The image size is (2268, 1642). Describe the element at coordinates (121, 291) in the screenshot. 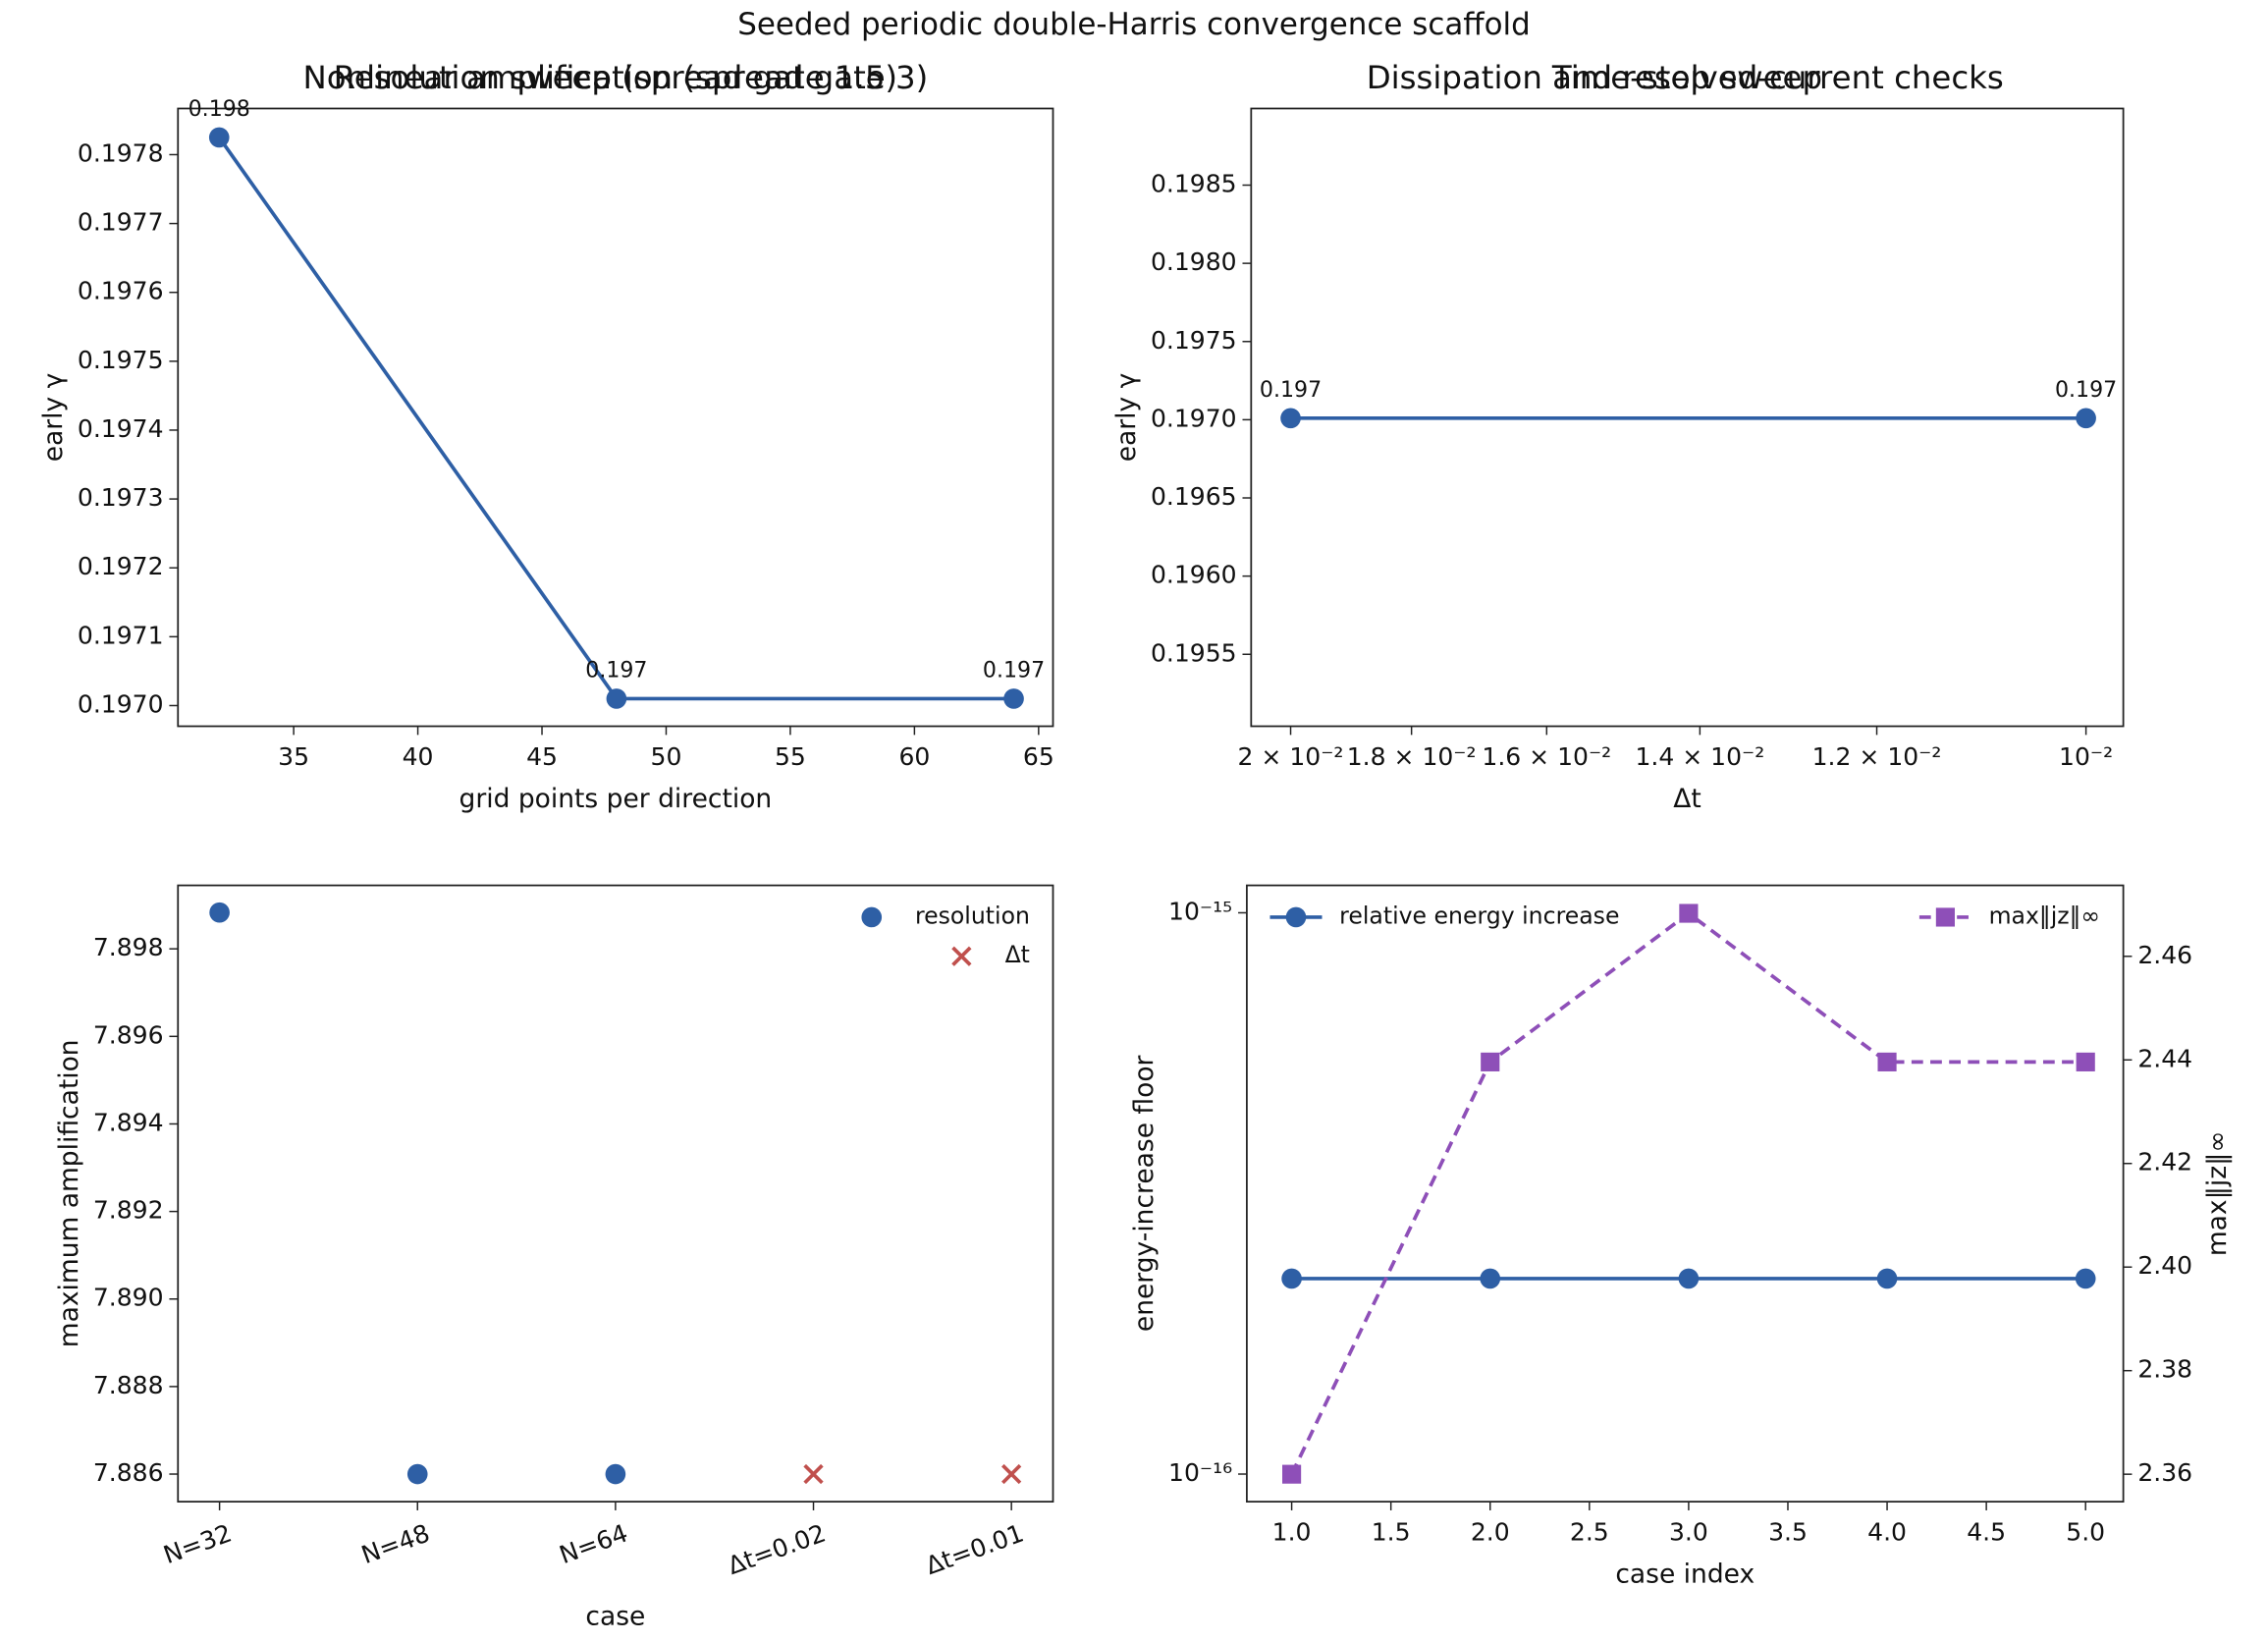

I see `y-tick-label: 0.1976` at that location.